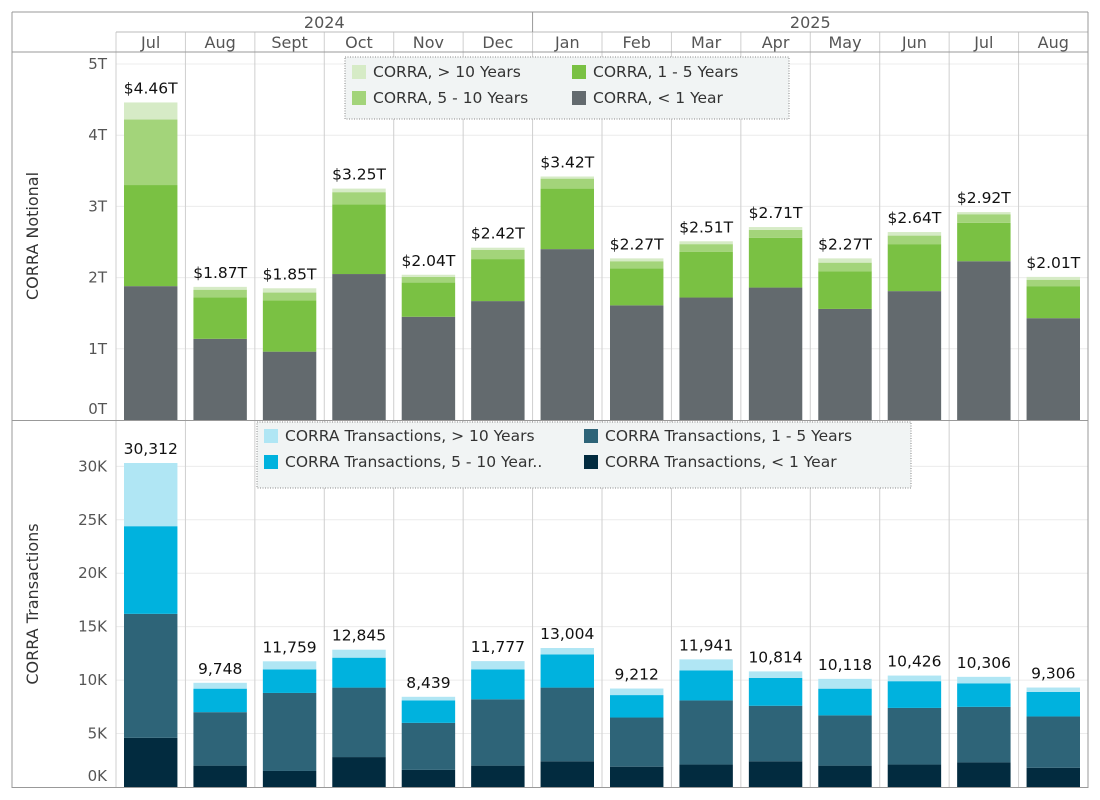 The image size is (1100, 800). Describe the element at coordinates (447, 72) in the screenshot. I see `legend-label: CORRA, > 10 Years` at that location.